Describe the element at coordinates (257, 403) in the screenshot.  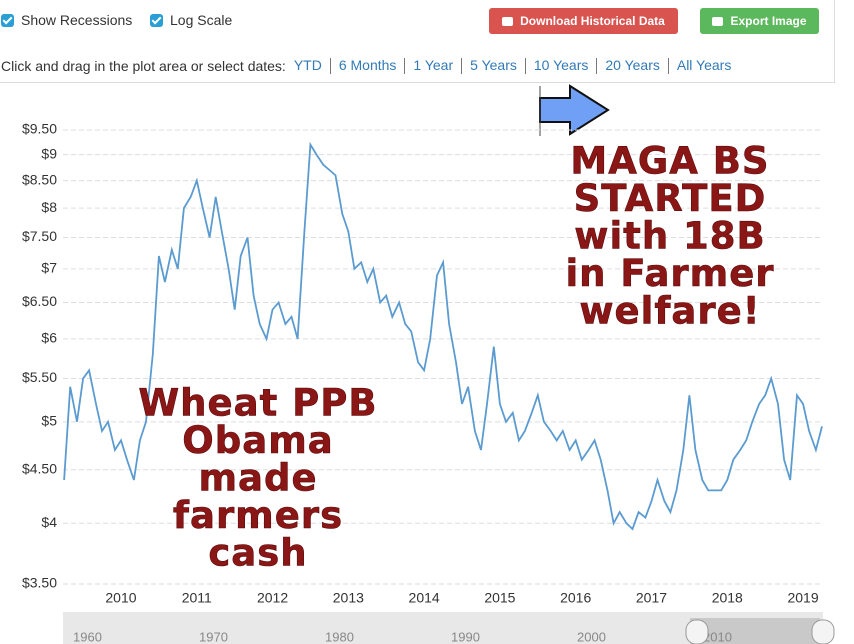
I see `annotation: Wheat PPB` at that location.